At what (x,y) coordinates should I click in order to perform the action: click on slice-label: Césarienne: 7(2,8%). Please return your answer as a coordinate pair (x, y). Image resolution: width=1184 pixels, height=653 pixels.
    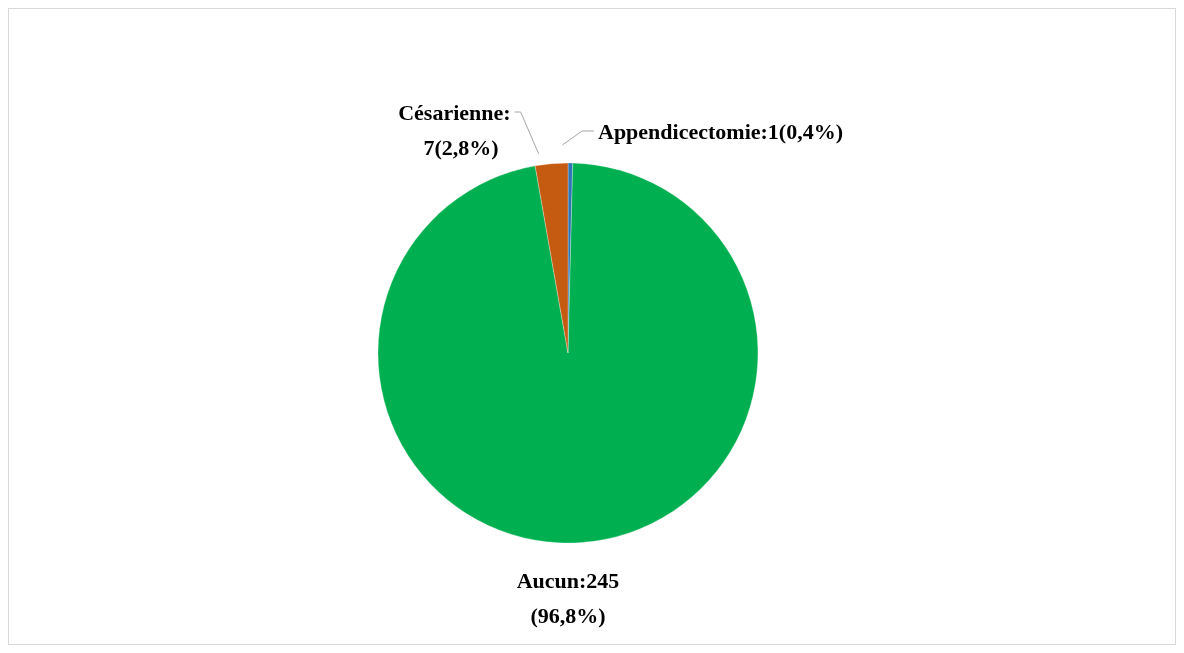
    Looking at the image, I should click on (454, 130).